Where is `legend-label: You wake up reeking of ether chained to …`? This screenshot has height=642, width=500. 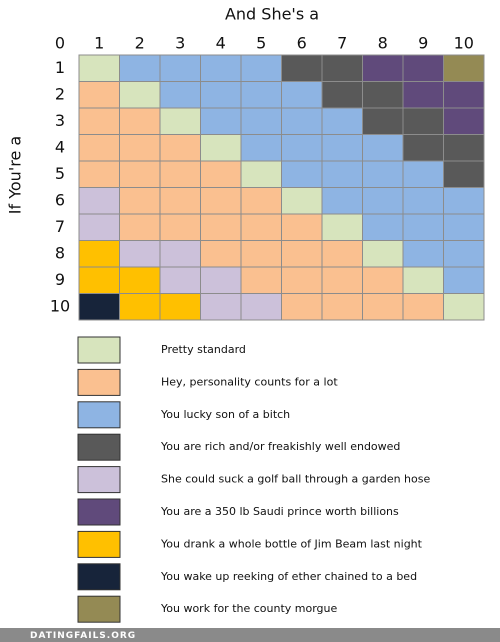 legend-label: You wake up reeking of ether chained to … is located at coordinates (288, 576).